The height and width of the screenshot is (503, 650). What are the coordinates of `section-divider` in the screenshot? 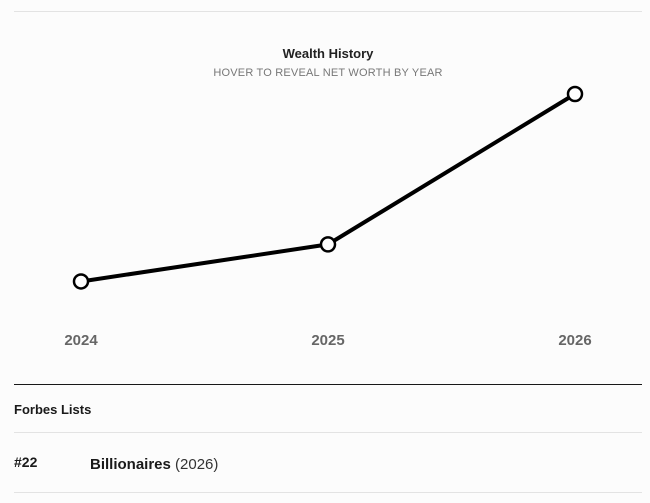 It's located at (328, 384).